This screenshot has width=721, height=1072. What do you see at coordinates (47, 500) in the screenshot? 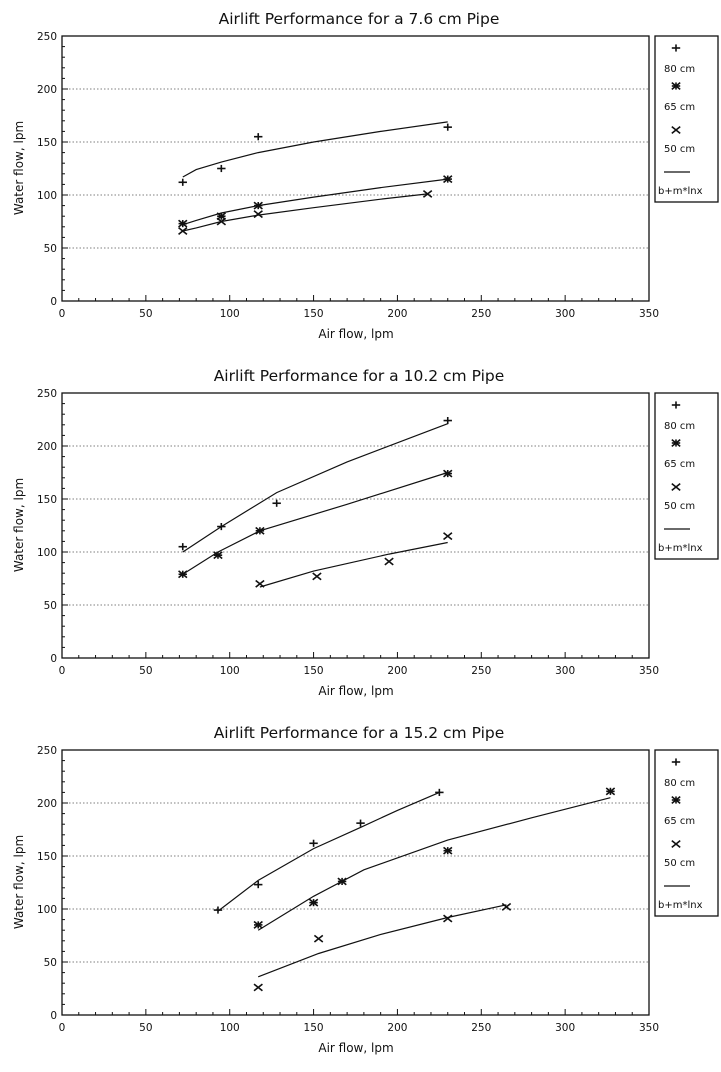
I see `y-tick-label: 150` at bounding box center [47, 500].